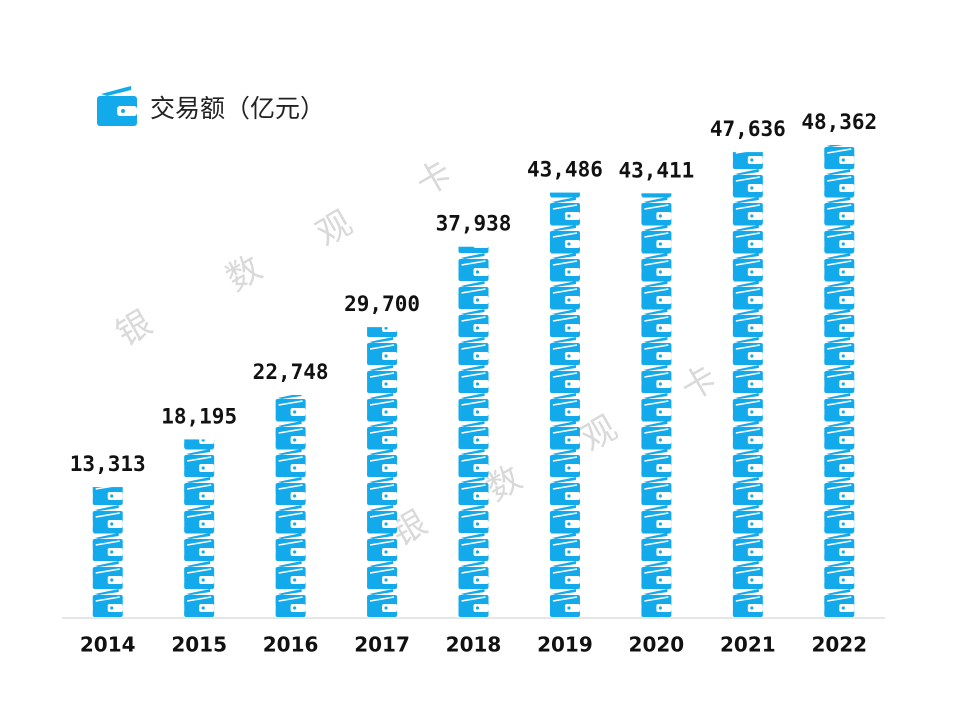 The height and width of the screenshot is (720, 960). Describe the element at coordinates (565, 645) in the screenshot. I see `x-tick-label: 2019` at that location.